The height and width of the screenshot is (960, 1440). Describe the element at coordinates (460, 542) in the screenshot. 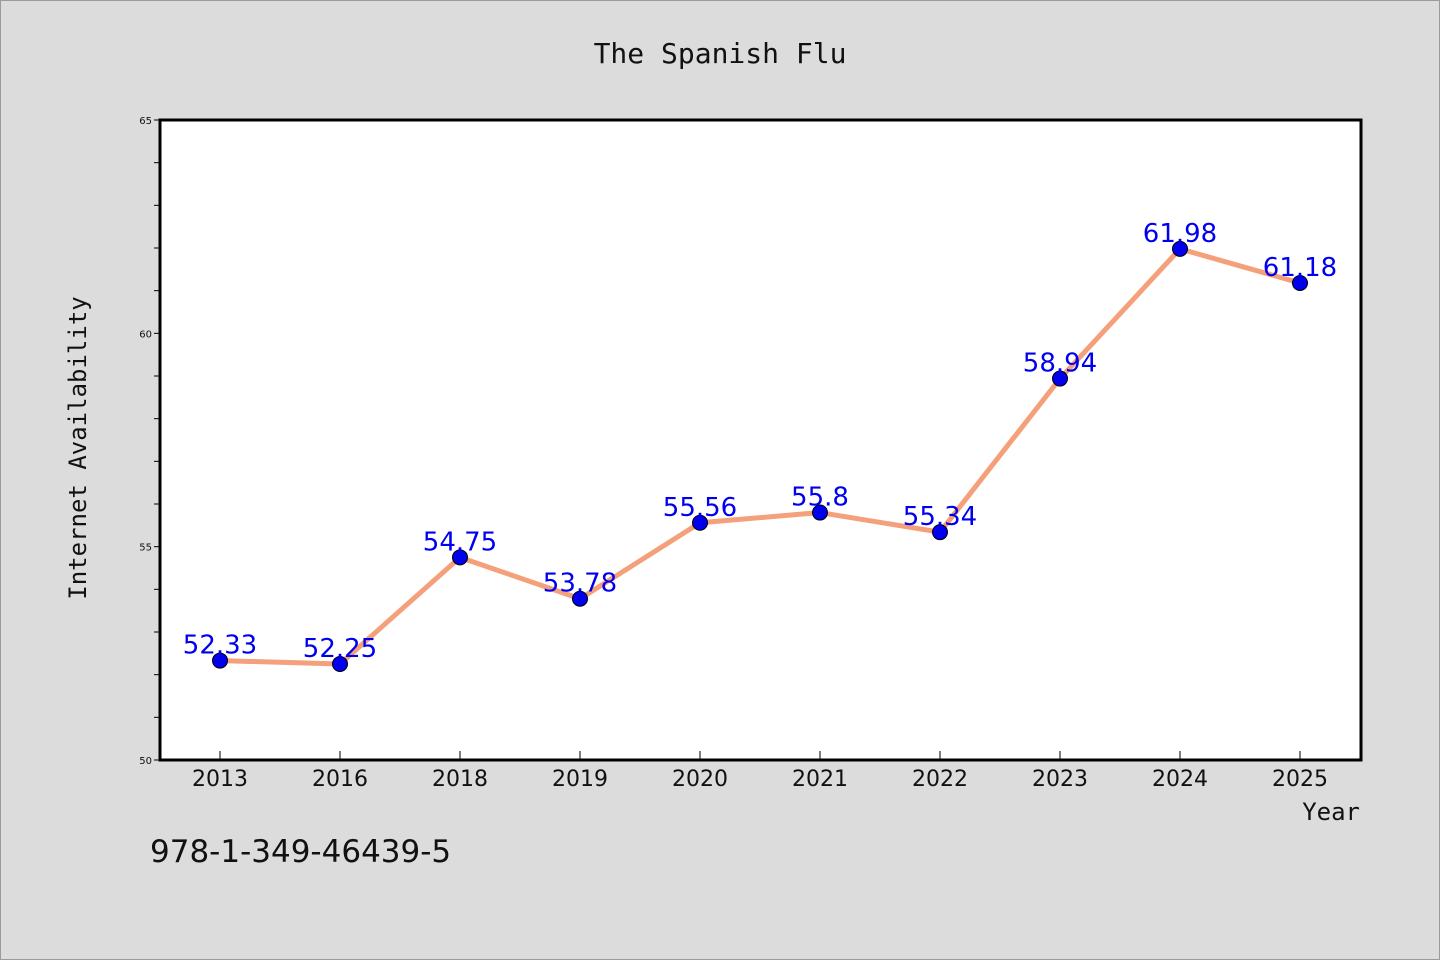

I see `data-label: 54.75` at that location.